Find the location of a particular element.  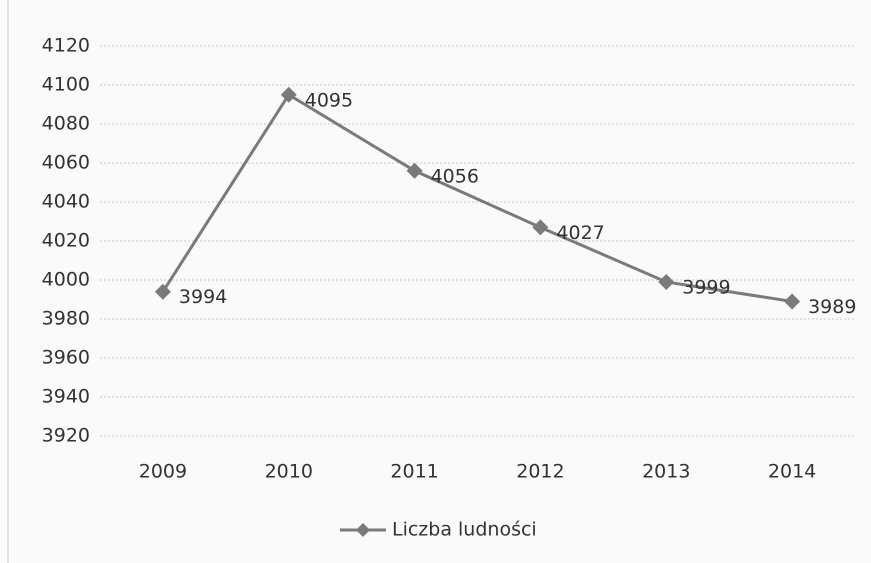

x-tick-label: 2009 is located at coordinates (163, 472).